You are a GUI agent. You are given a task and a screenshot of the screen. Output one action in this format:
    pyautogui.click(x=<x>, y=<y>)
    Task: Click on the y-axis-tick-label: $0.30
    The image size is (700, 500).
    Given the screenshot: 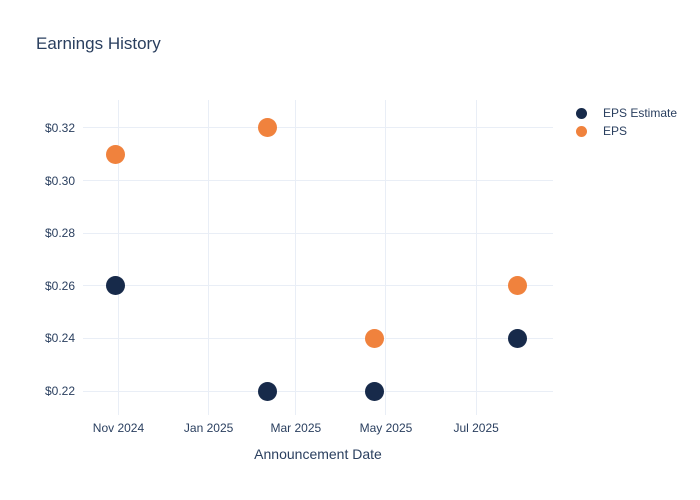 What is the action you would take?
    pyautogui.click(x=59, y=180)
    